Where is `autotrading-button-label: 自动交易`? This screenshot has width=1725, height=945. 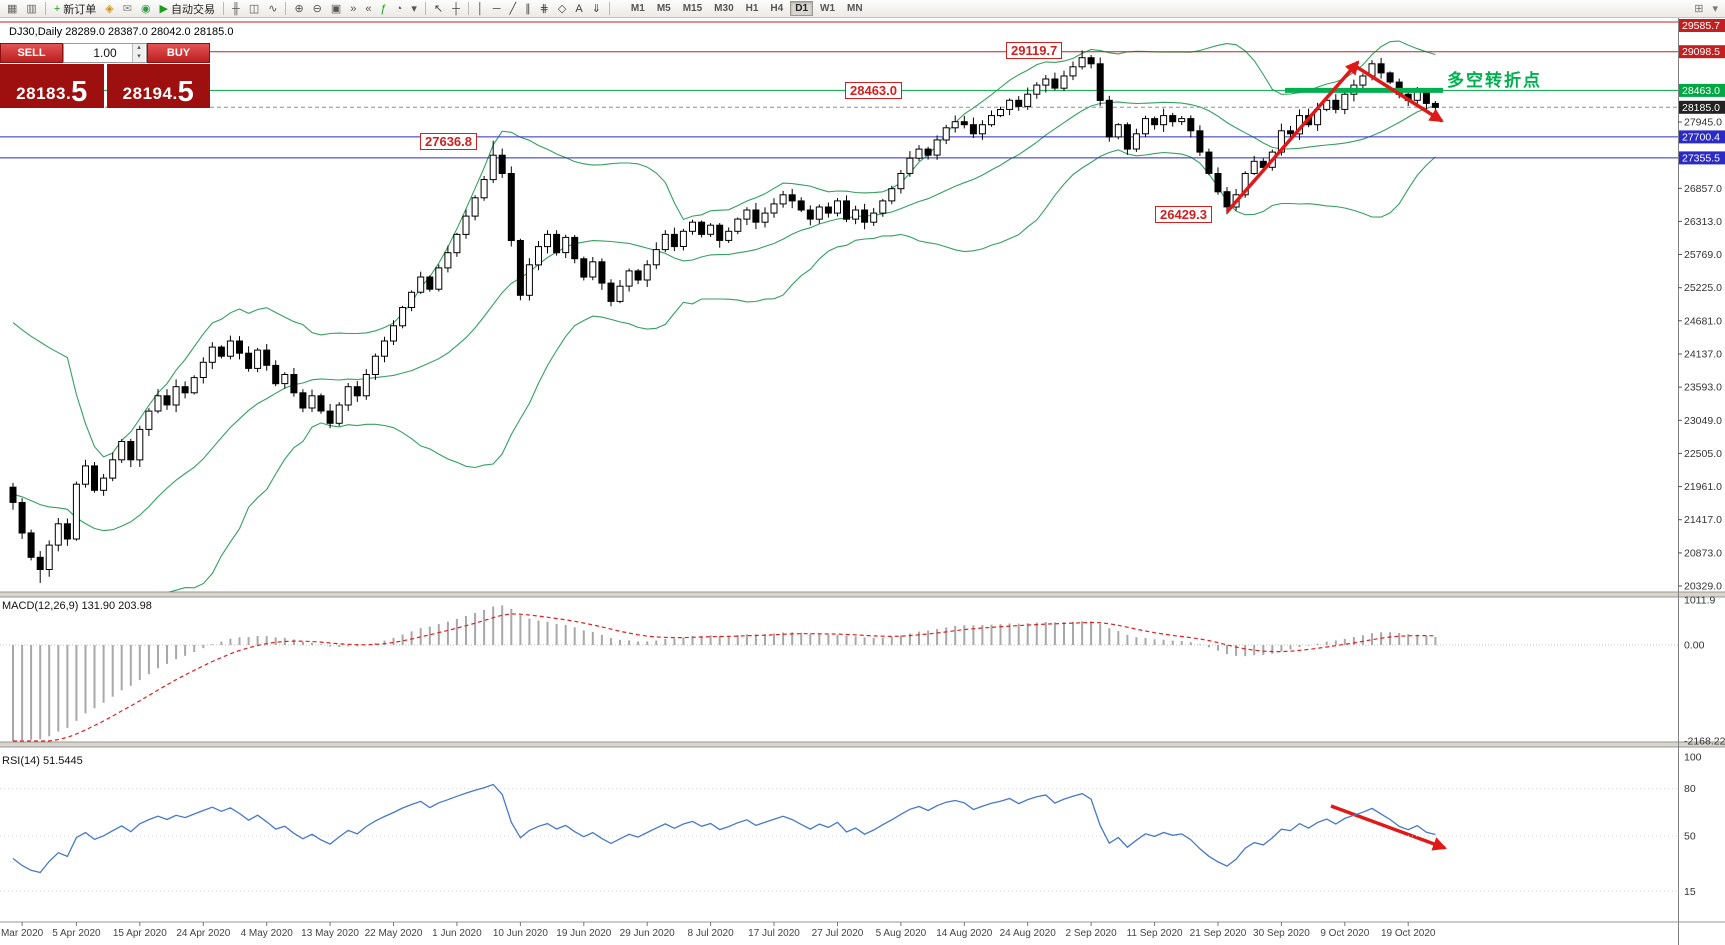 autotrading-button-label: 自动交易 is located at coordinates (193, 9).